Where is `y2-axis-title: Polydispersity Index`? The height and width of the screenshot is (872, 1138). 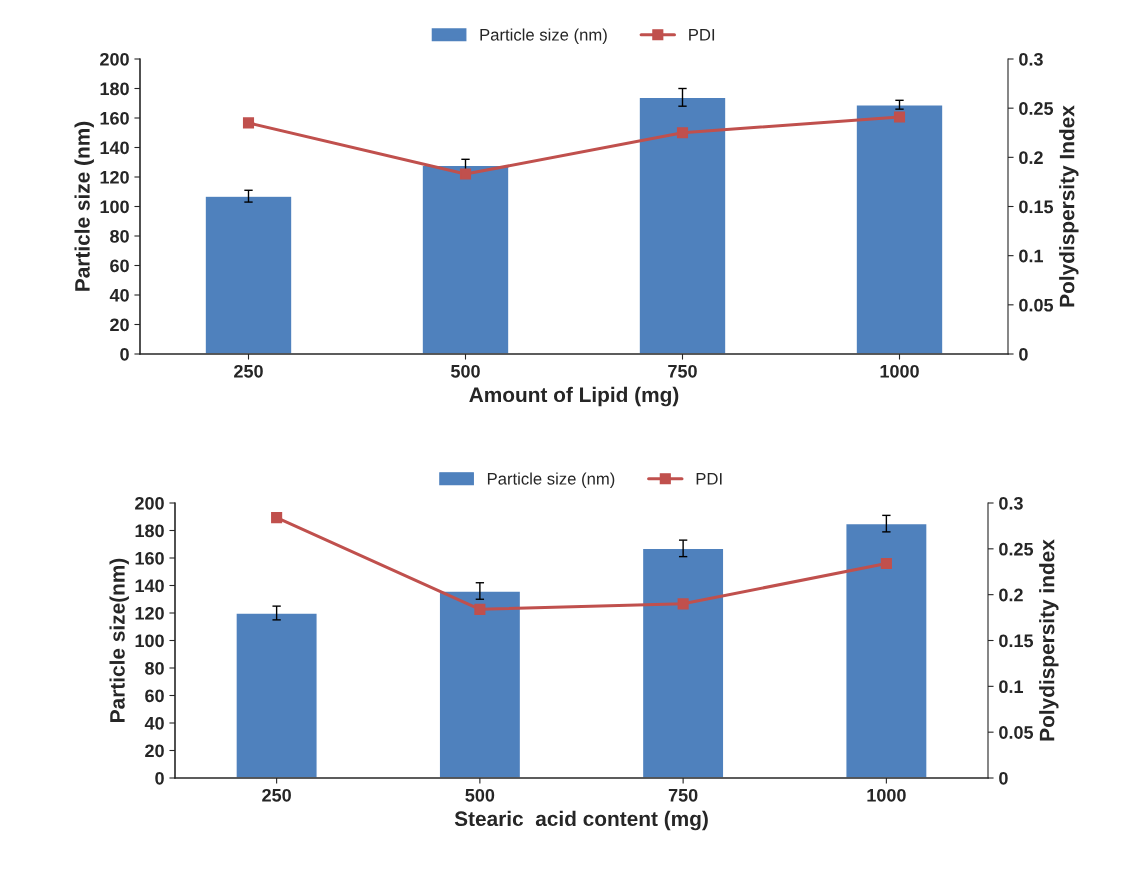
y2-axis-title: Polydispersity Index is located at coordinates (1069, 206).